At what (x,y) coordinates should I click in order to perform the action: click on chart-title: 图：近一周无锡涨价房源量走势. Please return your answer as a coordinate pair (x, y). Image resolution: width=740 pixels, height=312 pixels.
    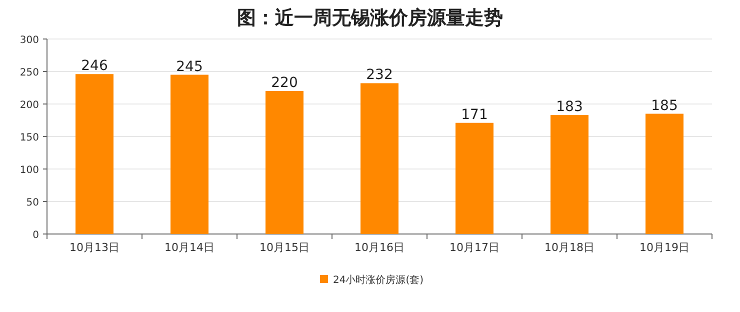
    Looking at the image, I should click on (370, 18).